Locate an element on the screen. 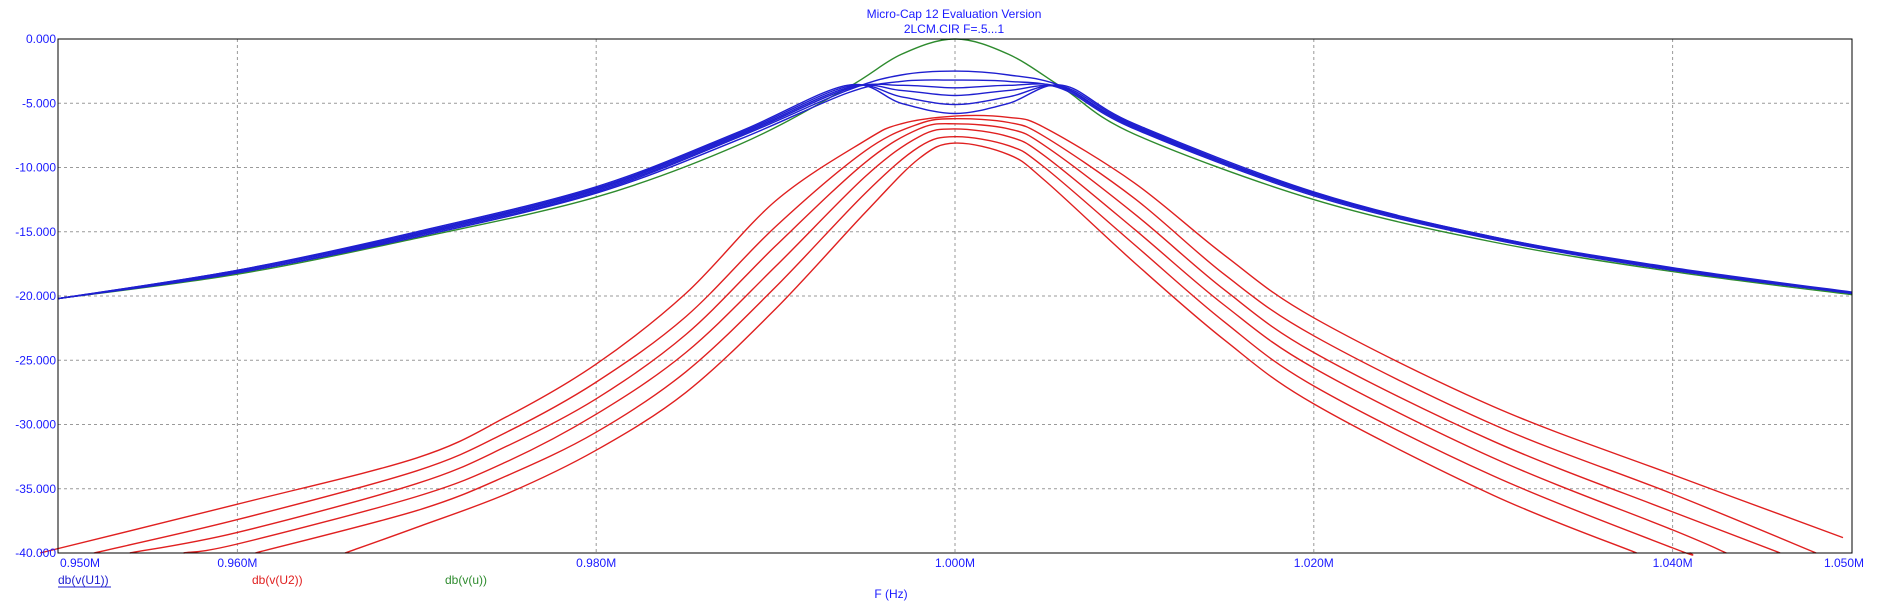 This screenshot has height=615, width=1891. y-tick-label: -10.000 is located at coordinates (35, 168).